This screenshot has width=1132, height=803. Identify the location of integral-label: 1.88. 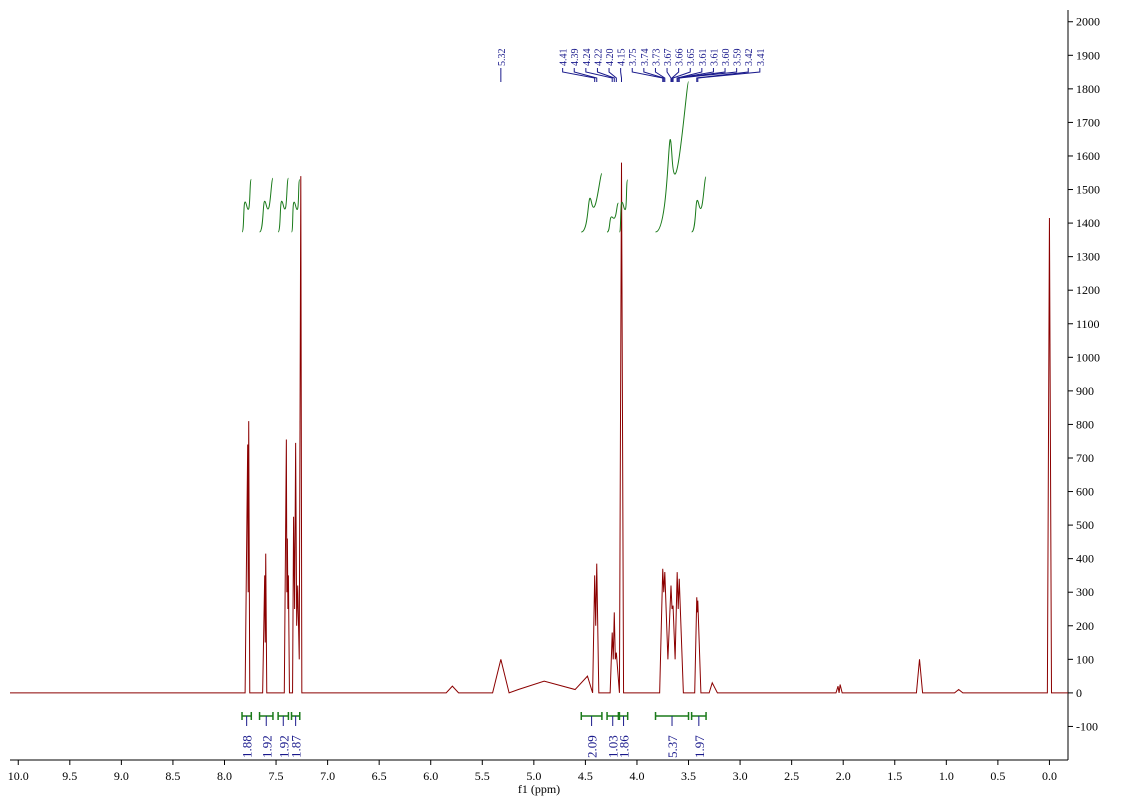
(247, 746).